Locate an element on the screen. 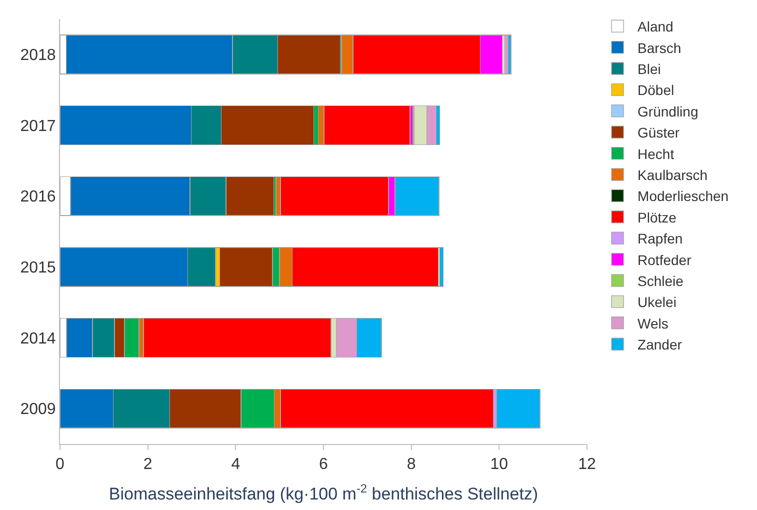 The height and width of the screenshot is (510, 757). legend-label: Hecht is located at coordinates (656, 154).